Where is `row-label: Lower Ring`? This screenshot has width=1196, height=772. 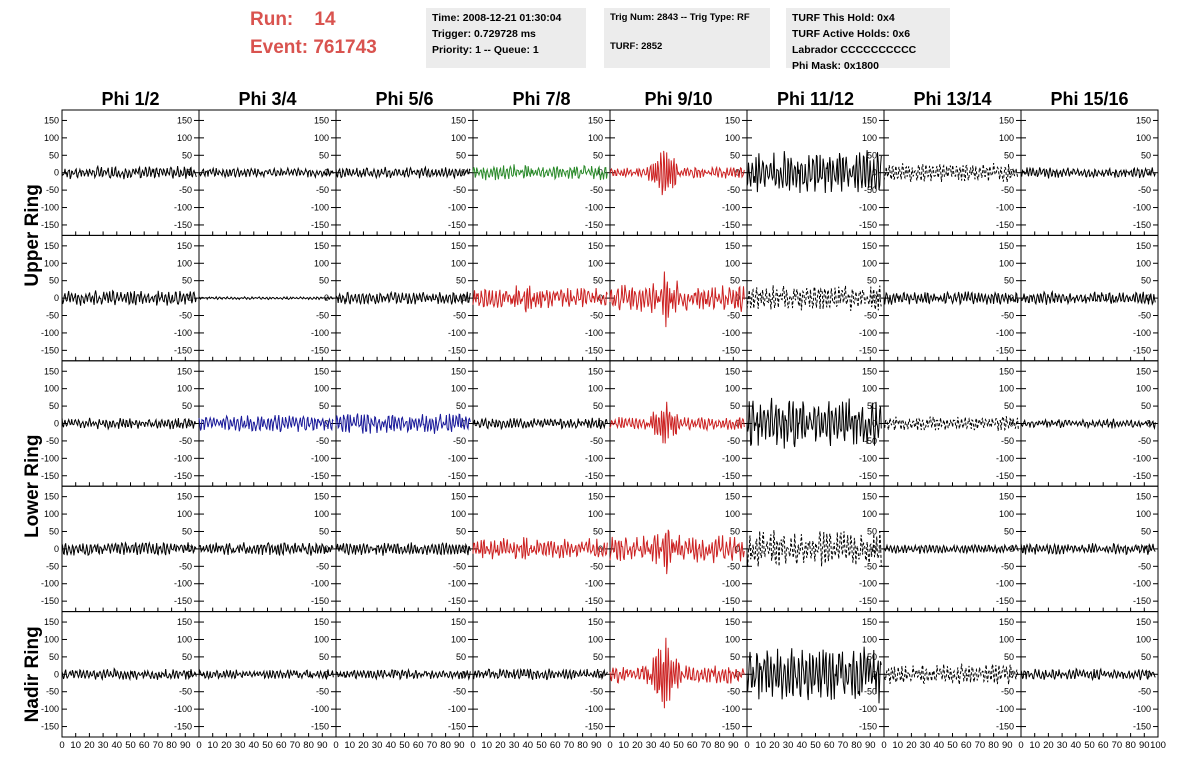
row-label: Lower Ring is located at coordinates (32, 485).